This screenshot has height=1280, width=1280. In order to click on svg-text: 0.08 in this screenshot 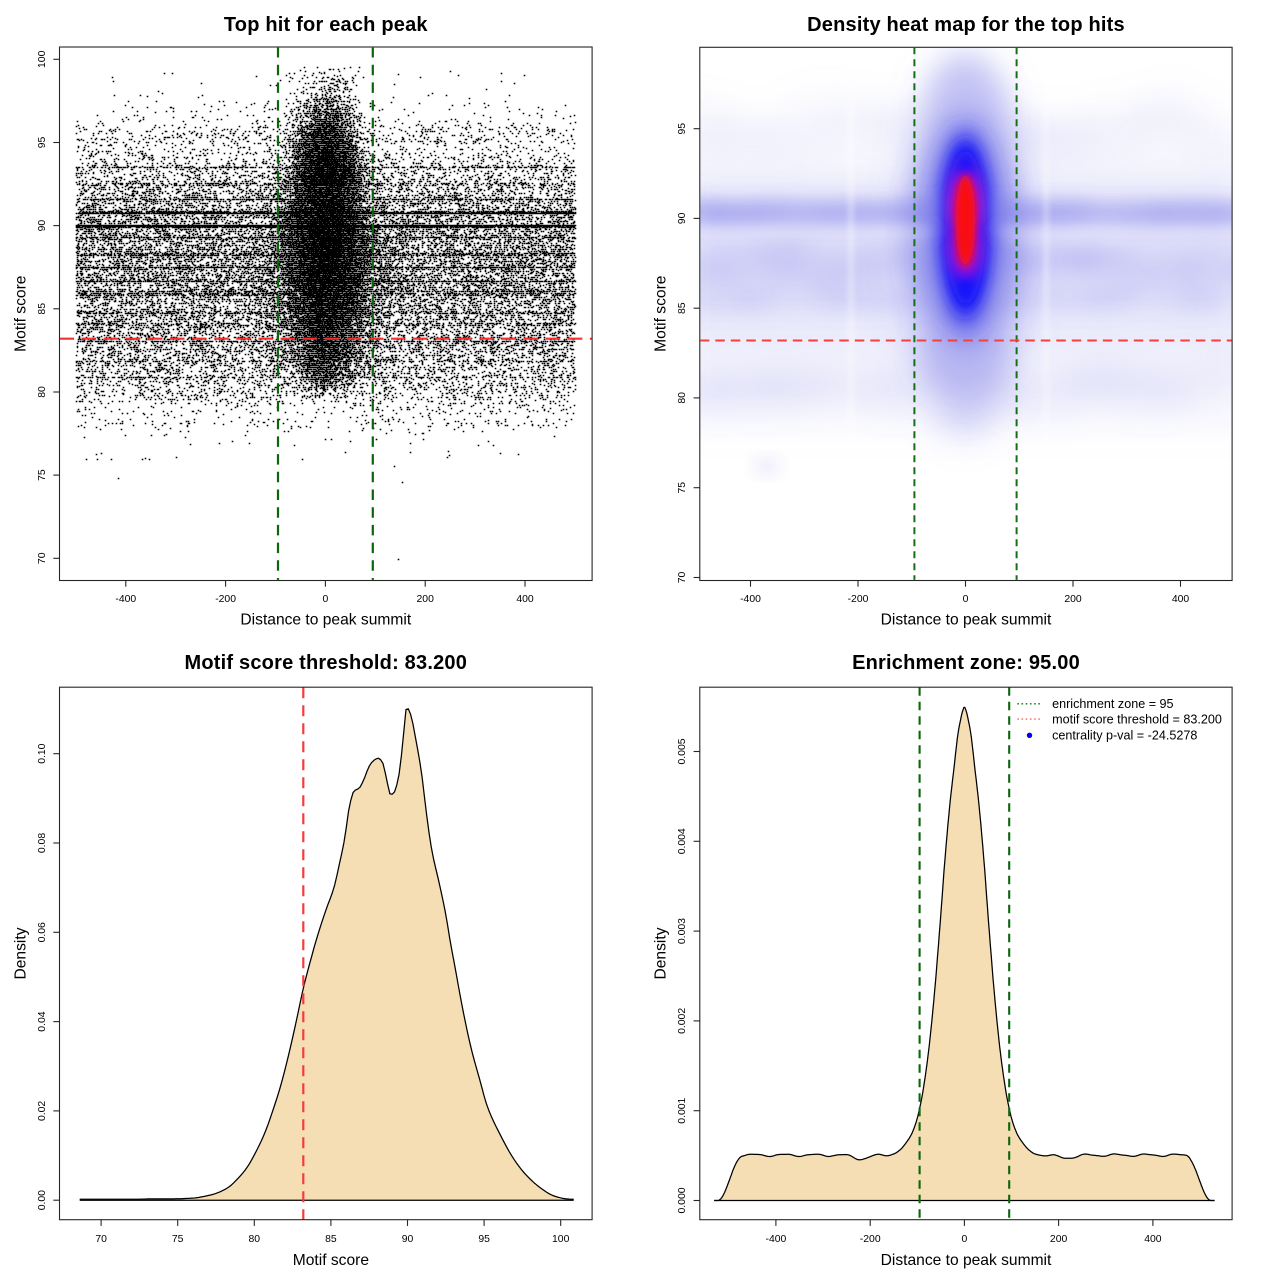, I will do `click(42, 843)`.